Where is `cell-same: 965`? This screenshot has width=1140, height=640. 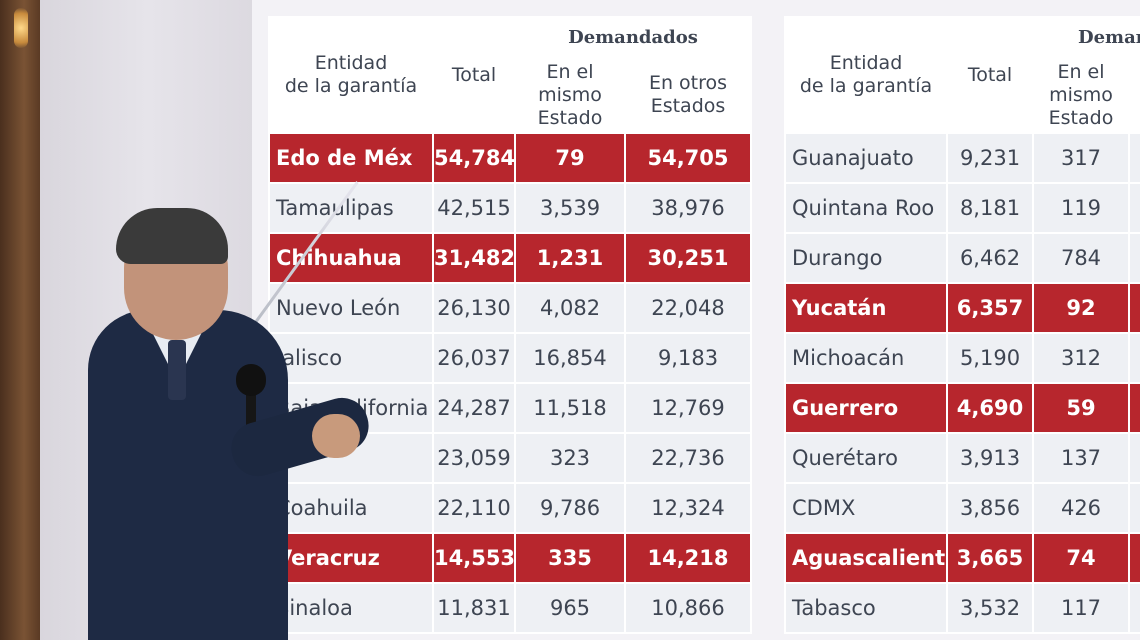 cell-same: 965 is located at coordinates (570, 608).